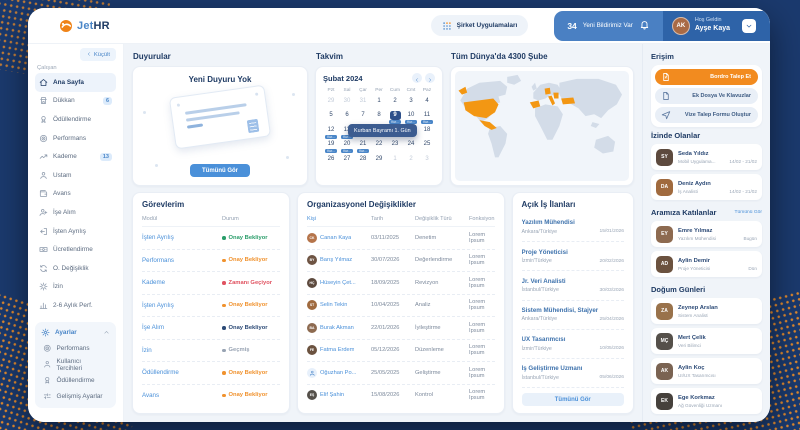  What do you see at coordinates (479, 25) in the screenshot?
I see `company-apps-button: Şirket Uygulamaları` at bounding box center [479, 25].